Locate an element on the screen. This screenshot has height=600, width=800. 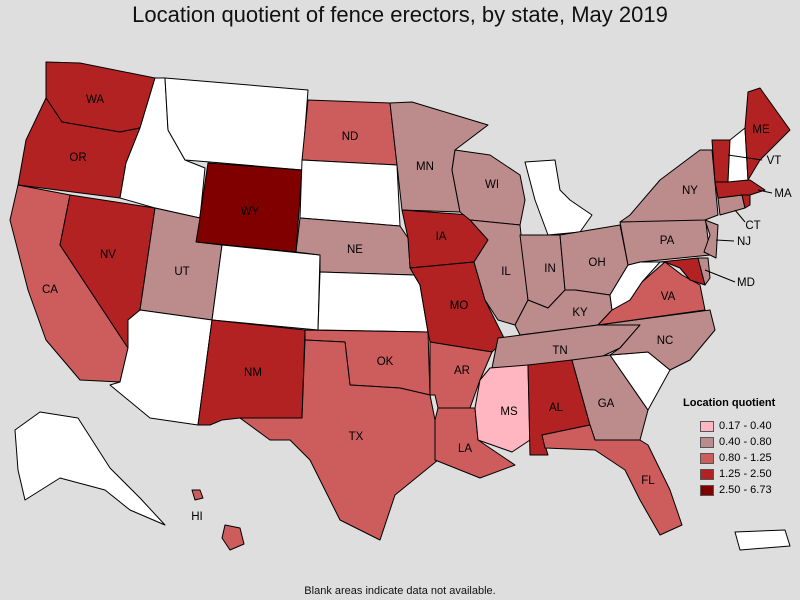
state-label-in: IN is located at coordinates (550, 269).